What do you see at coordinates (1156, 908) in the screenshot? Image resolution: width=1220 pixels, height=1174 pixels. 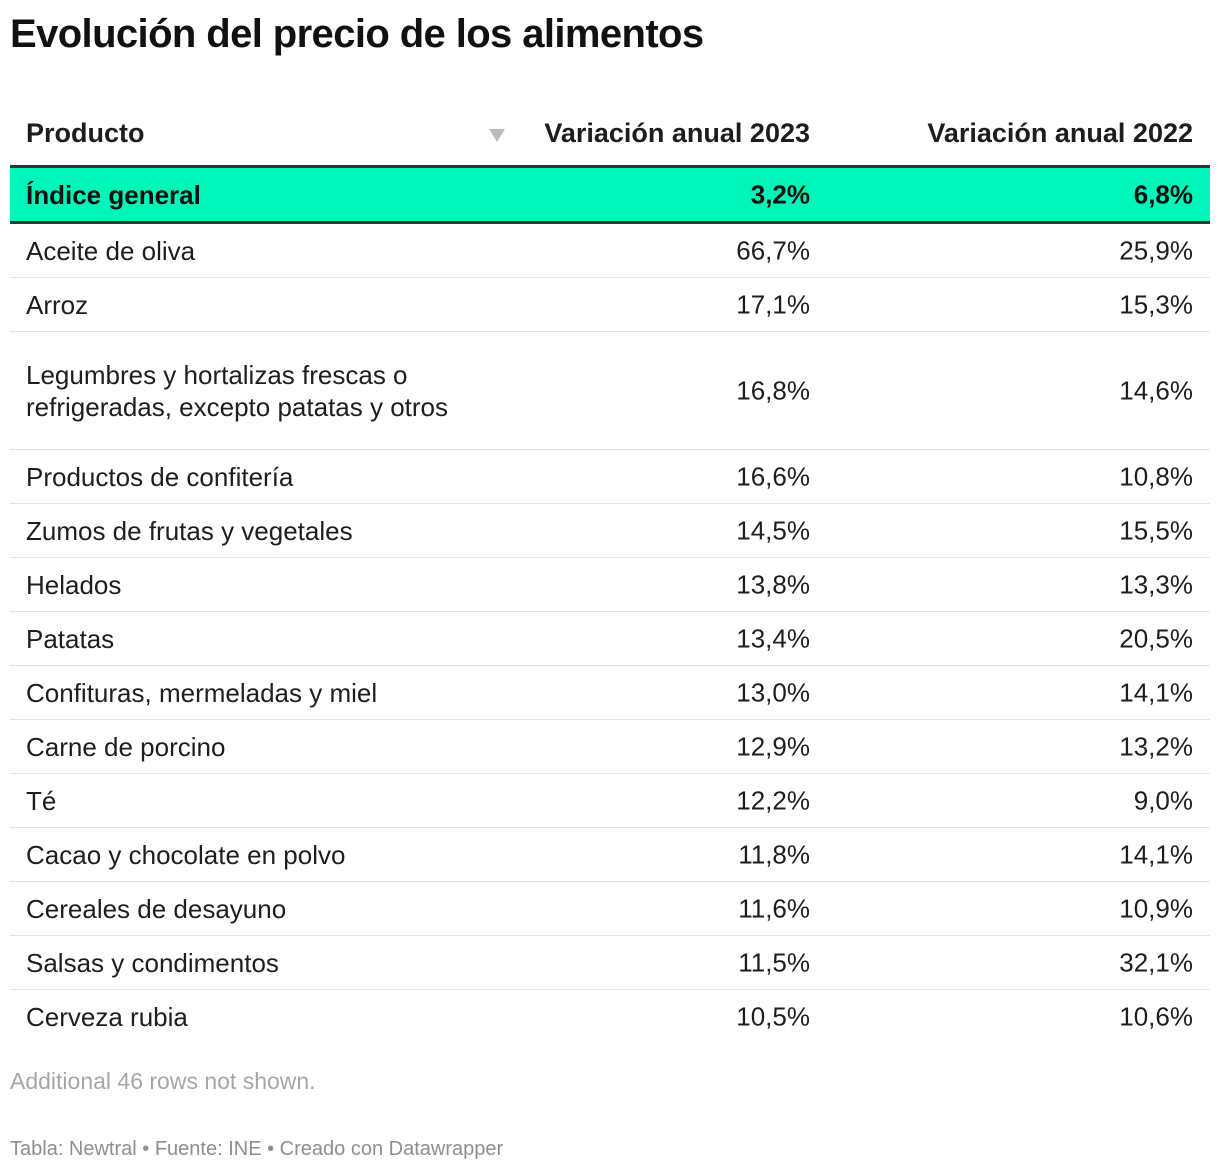 I see `cell-variacion-2022: 10,9%` at bounding box center [1156, 908].